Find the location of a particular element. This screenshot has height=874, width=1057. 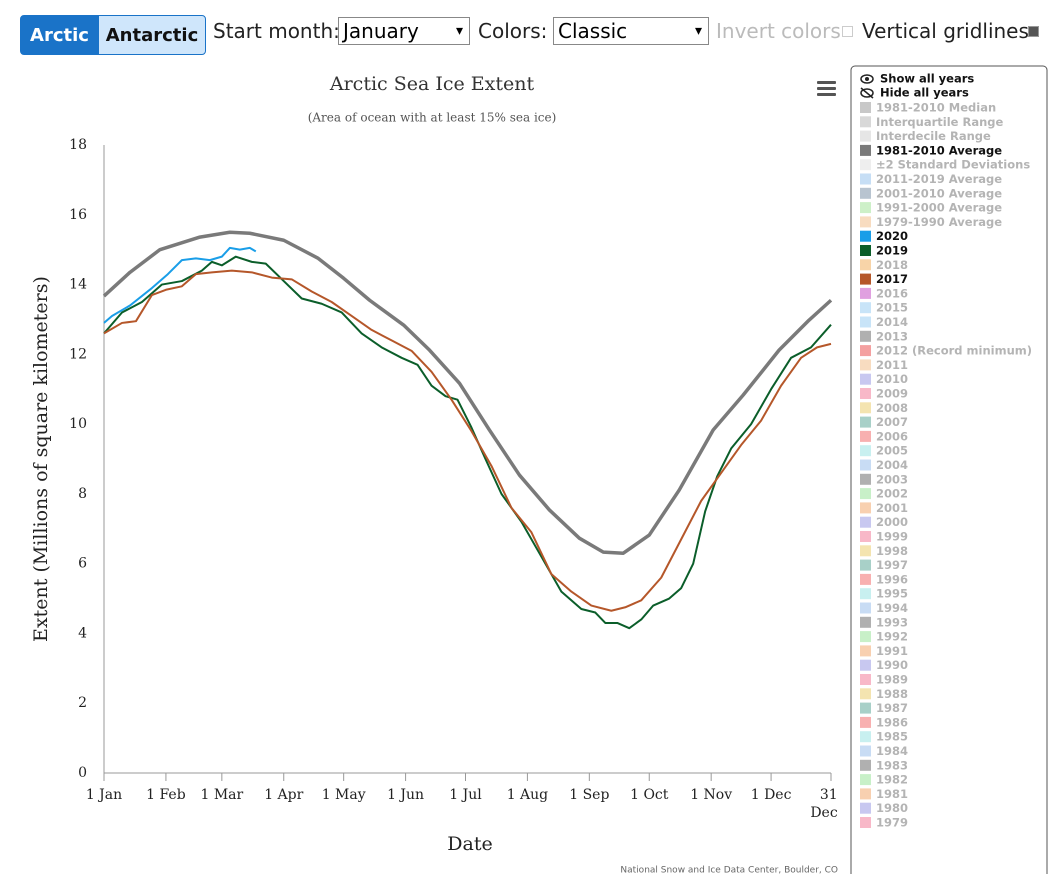

legend-item: 1986 is located at coordinates (892, 722).